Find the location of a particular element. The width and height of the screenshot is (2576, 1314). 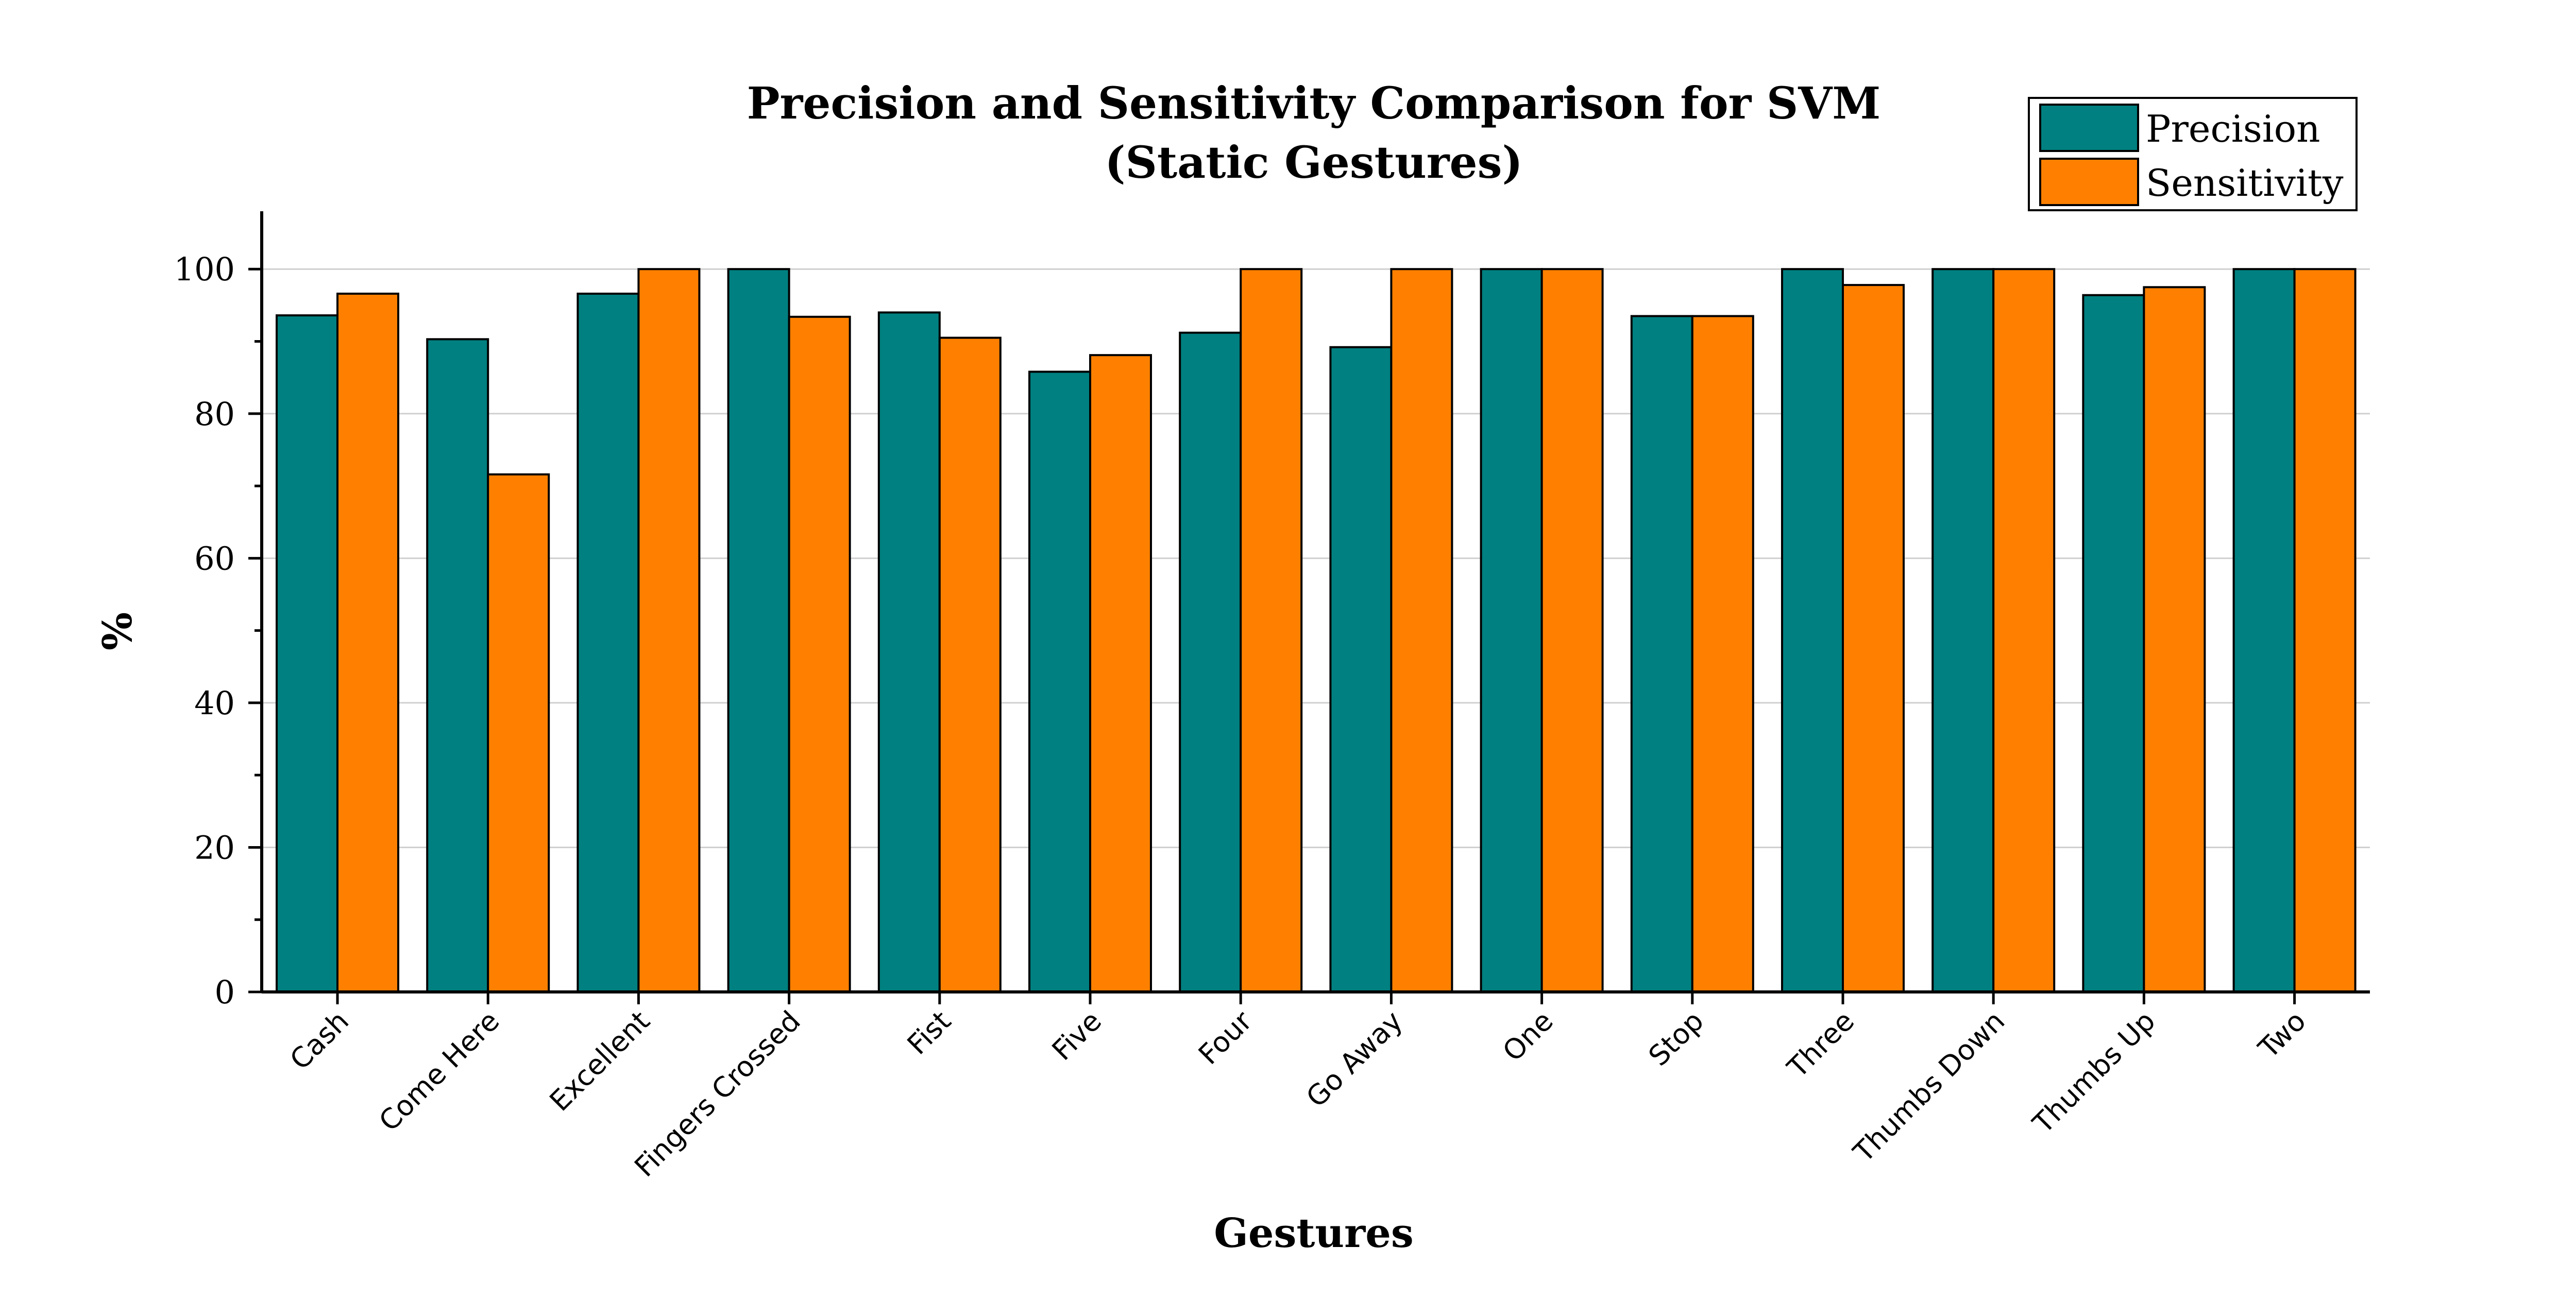

bar-sensitivity-three is located at coordinates (1873, 638).